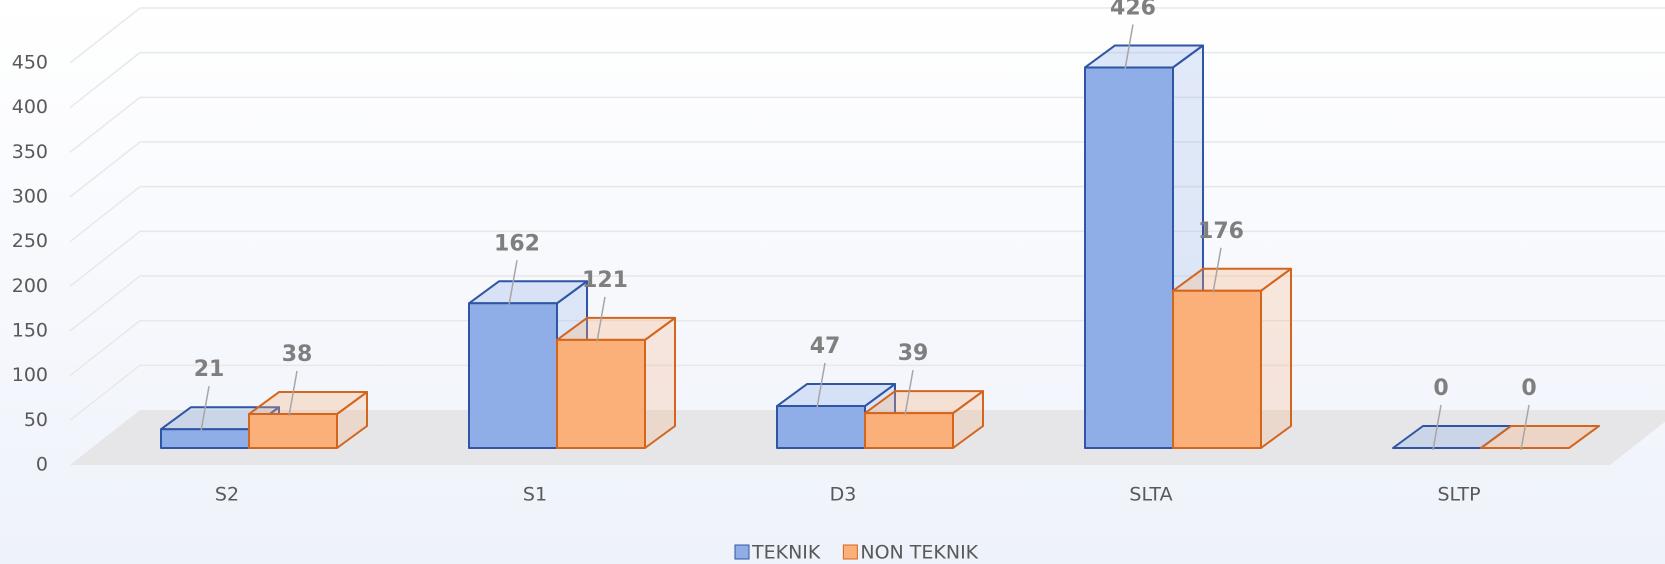 The height and width of the screenshot is (564, 1665). I want to click on x-tick-label: SLTP, so click(1458, 495).